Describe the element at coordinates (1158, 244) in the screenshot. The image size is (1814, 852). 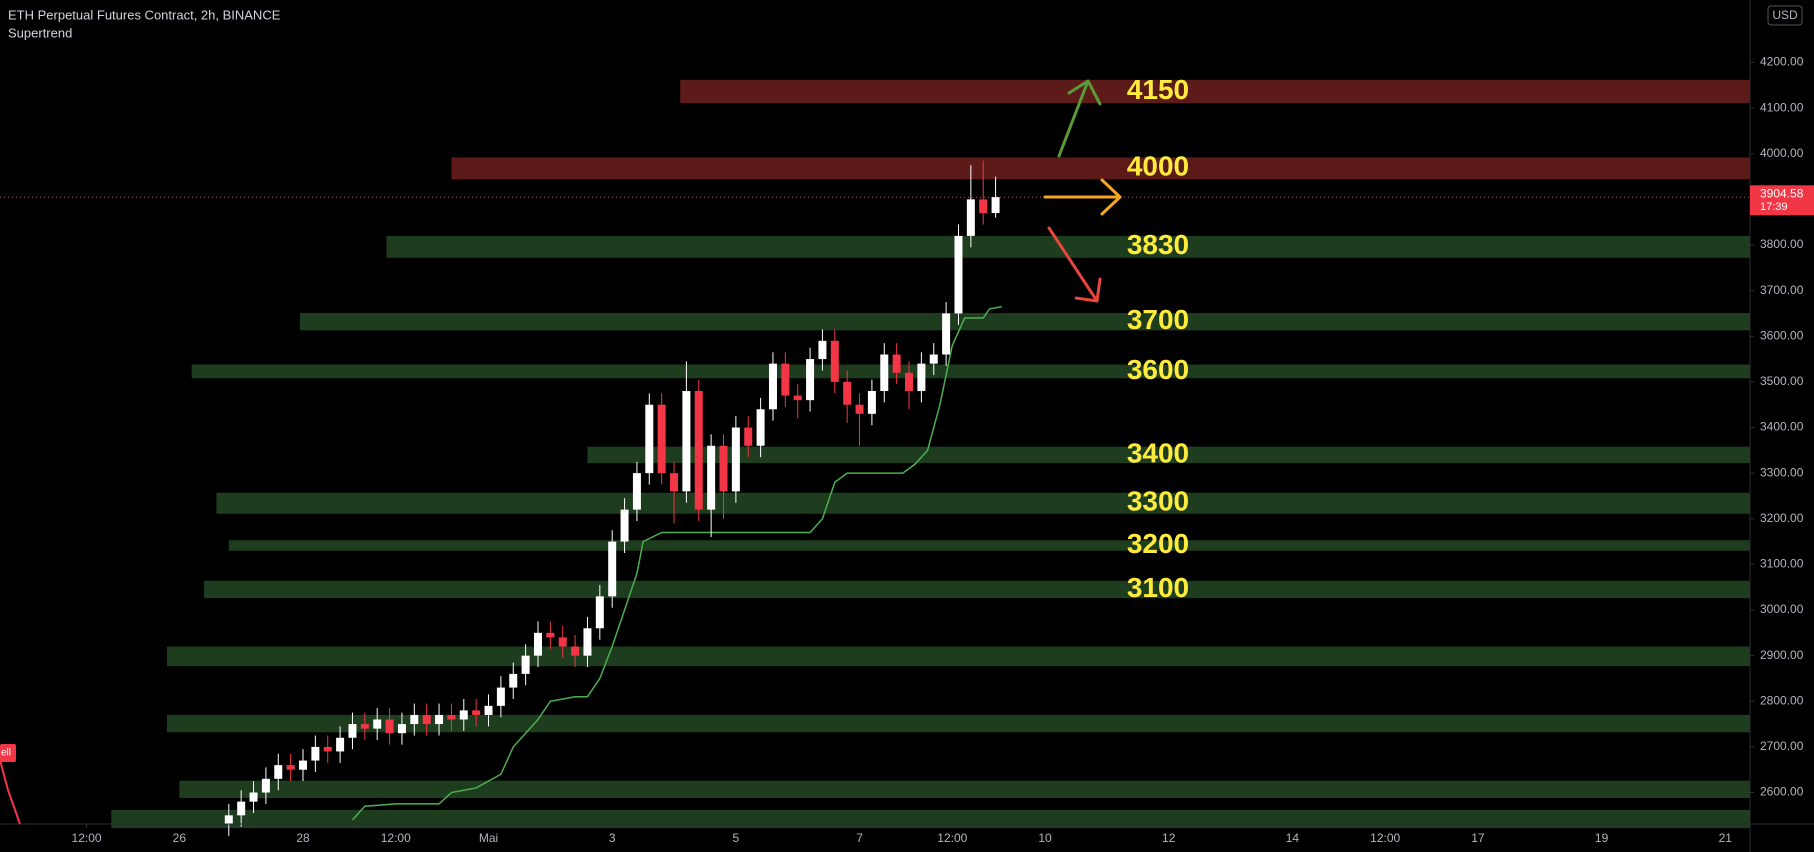
I see `zone-label: 3830` at that location.